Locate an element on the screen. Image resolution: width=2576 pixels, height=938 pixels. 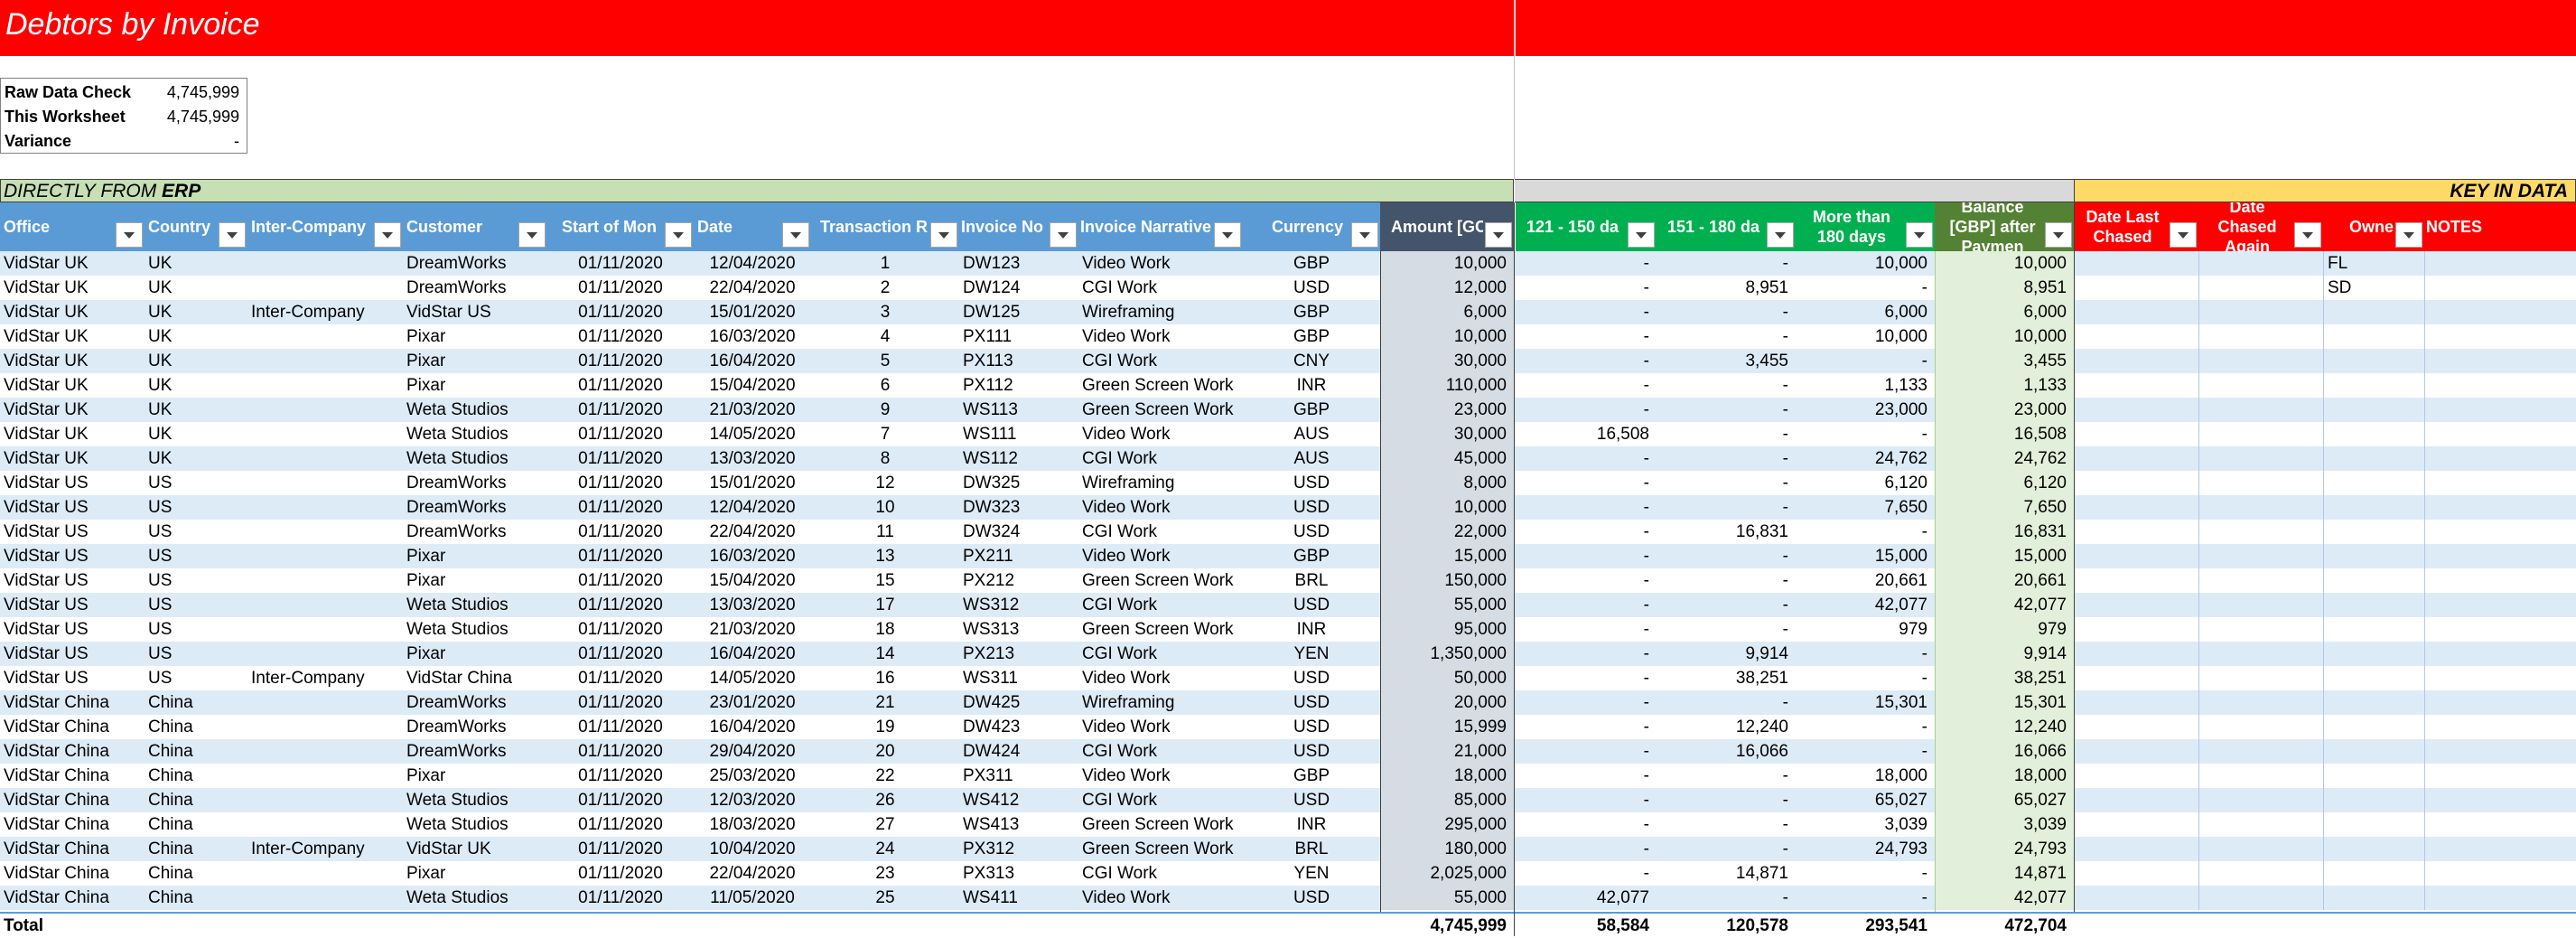
header-balance-gbp: Balance [GBP] after Paymen is located at coordinates (2005, 226).